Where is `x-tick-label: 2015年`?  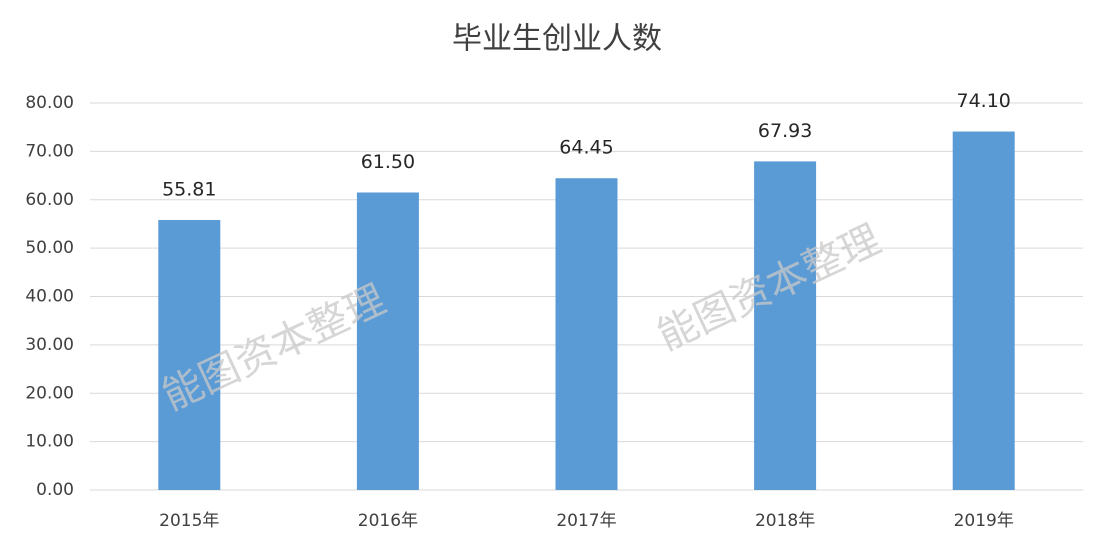
x-tick-label: 2015年 is located at coordinates (189, 521).